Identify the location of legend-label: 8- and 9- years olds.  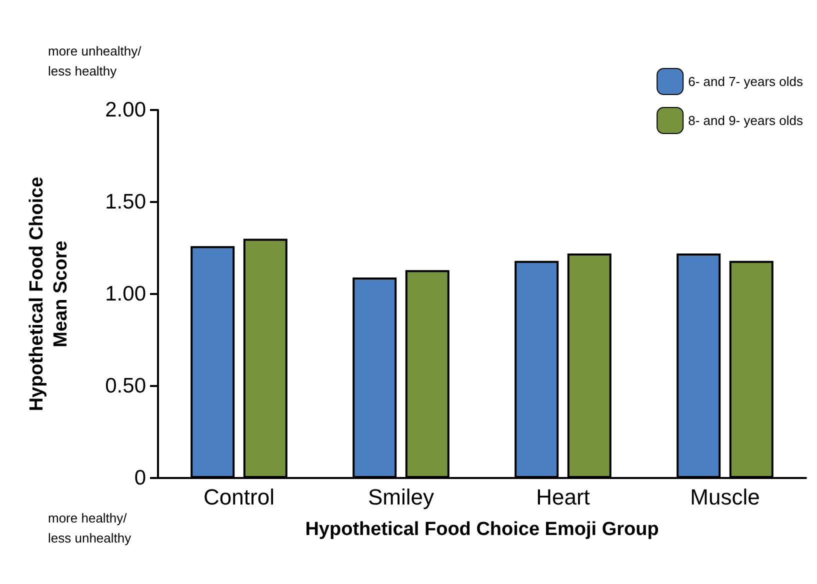
(746, 120).